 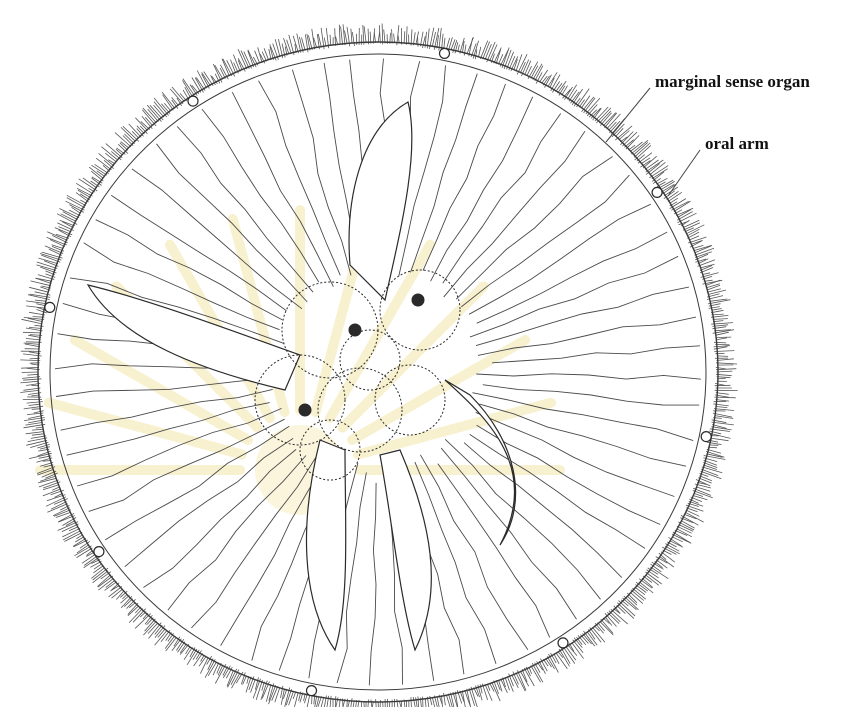 What do you see at coordinates (732, 82) in the screenshot?
I see `label-marginal-sense-organ: marginal sense organ` at bounding box center [732, 82].